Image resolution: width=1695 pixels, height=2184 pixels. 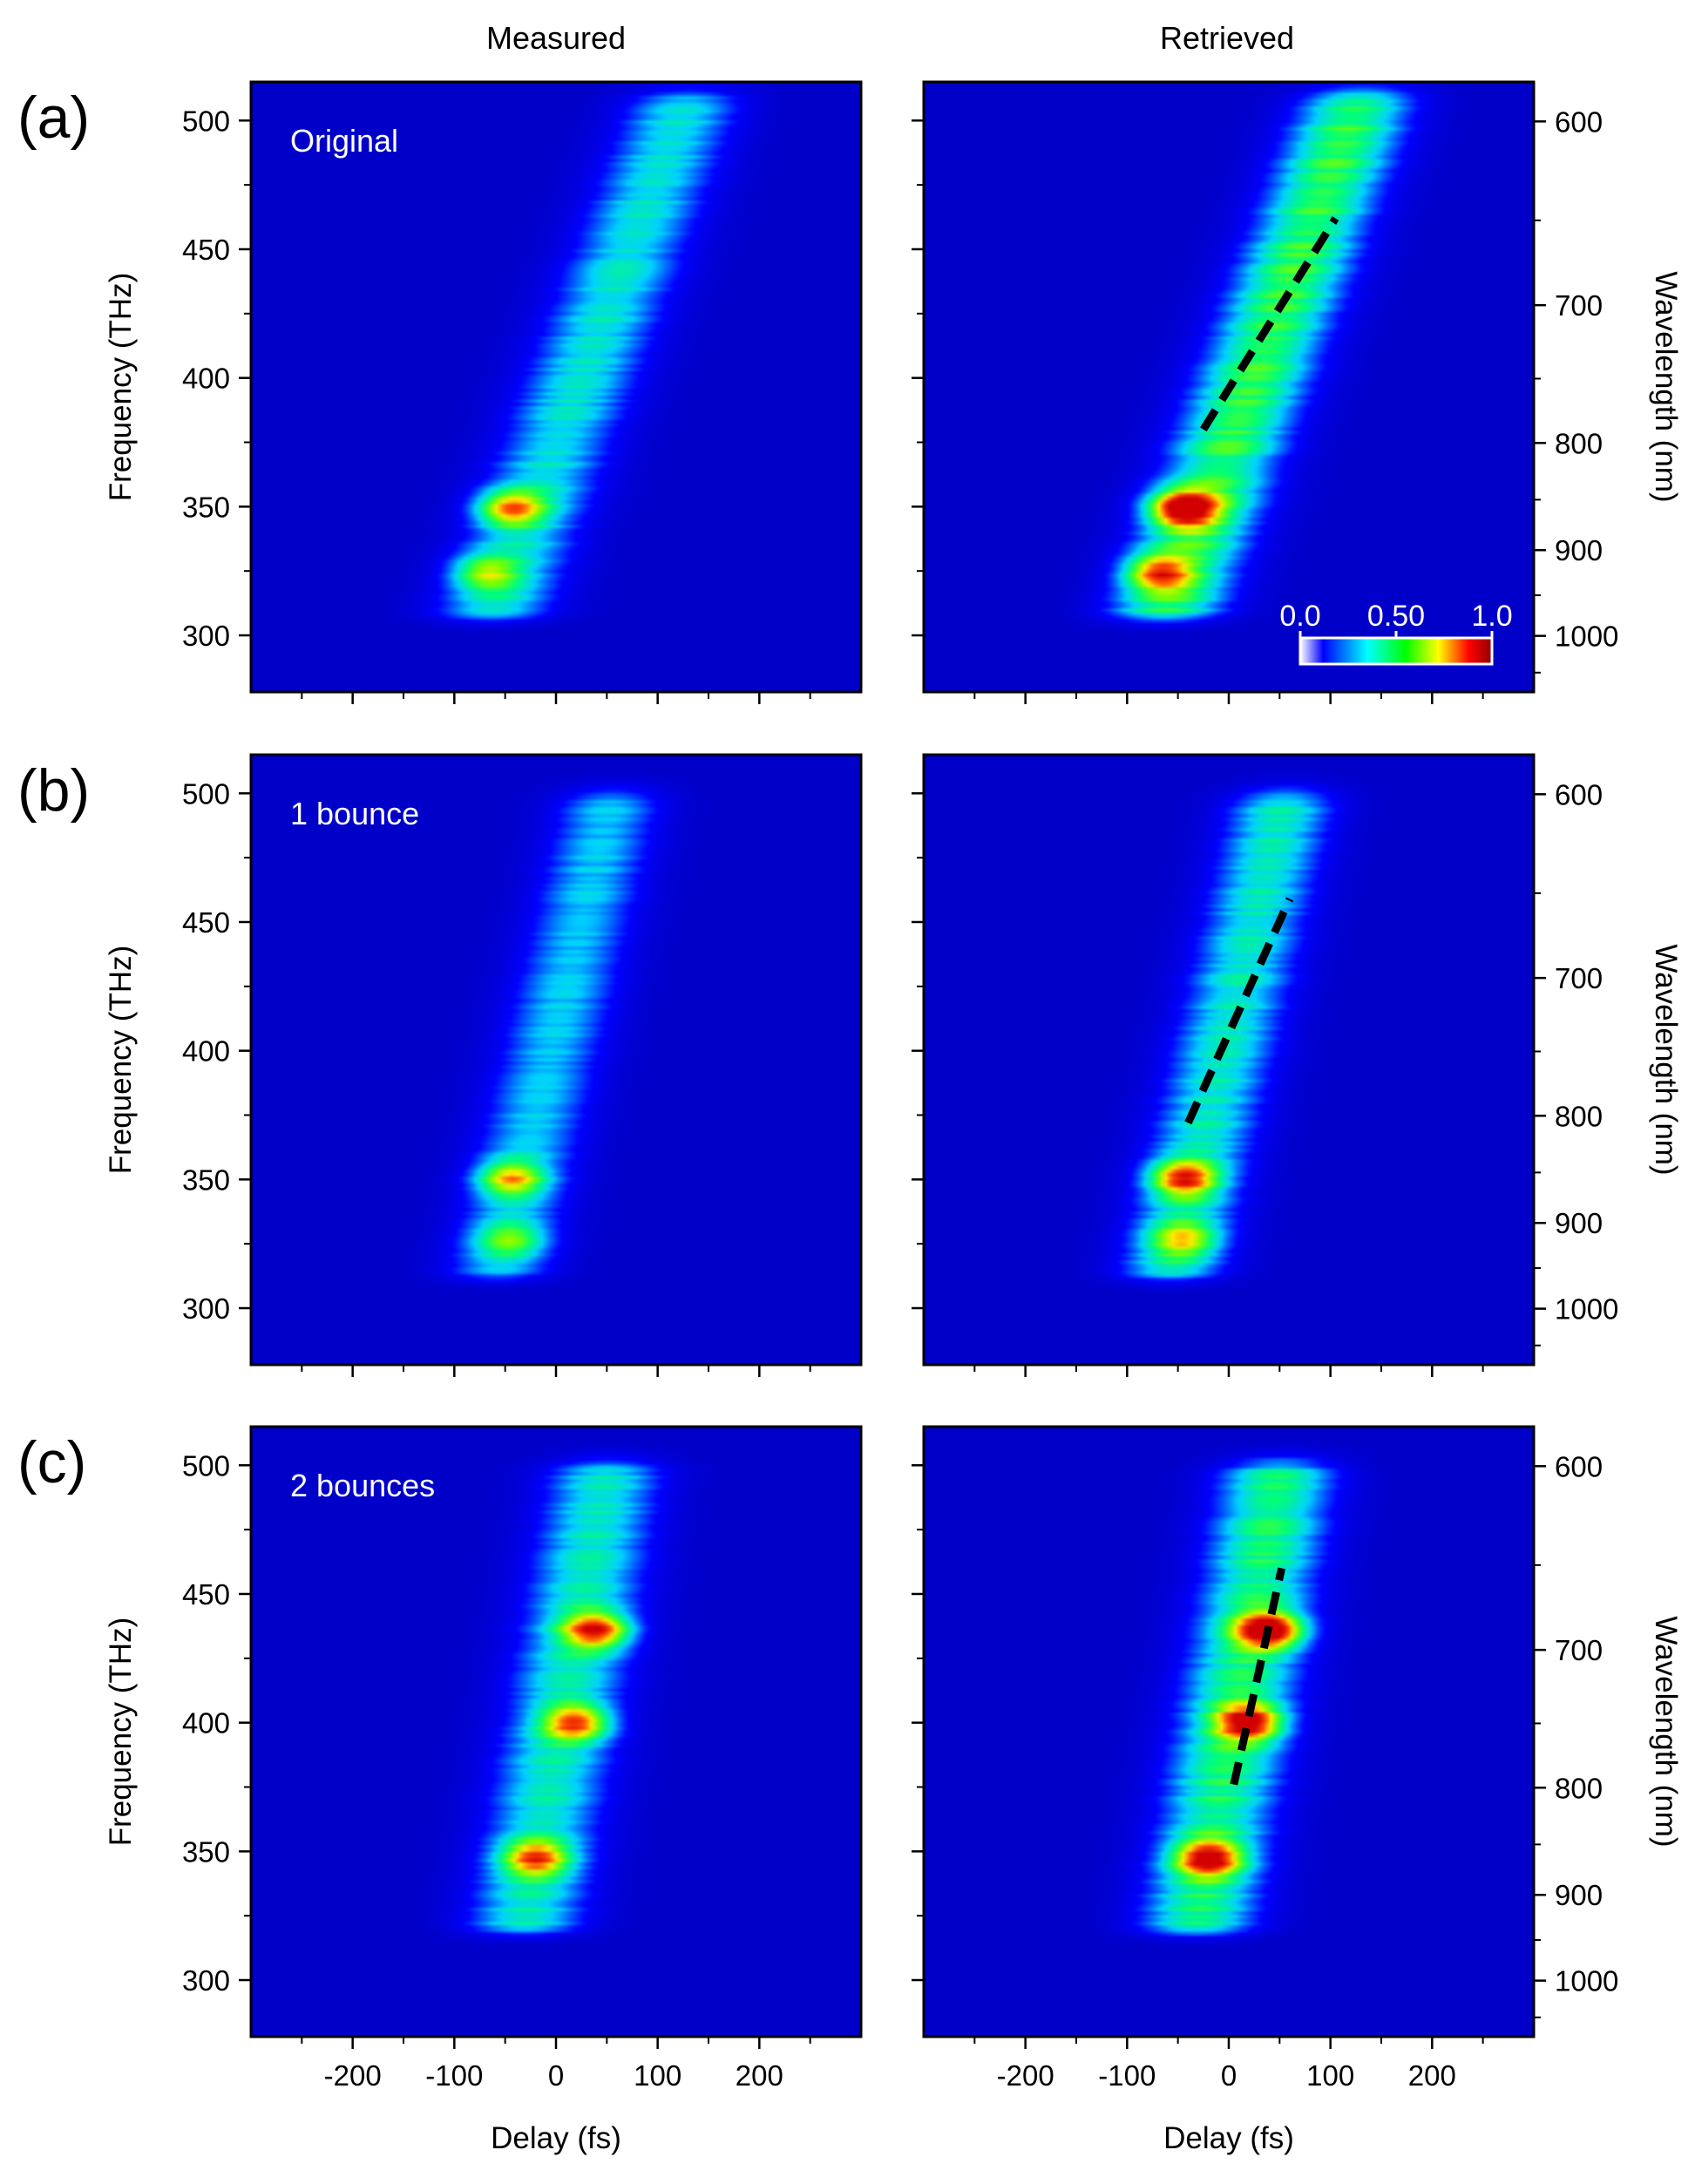 I want to click on colorbar-label-0: 0.0, so click(x=1299, y=616).